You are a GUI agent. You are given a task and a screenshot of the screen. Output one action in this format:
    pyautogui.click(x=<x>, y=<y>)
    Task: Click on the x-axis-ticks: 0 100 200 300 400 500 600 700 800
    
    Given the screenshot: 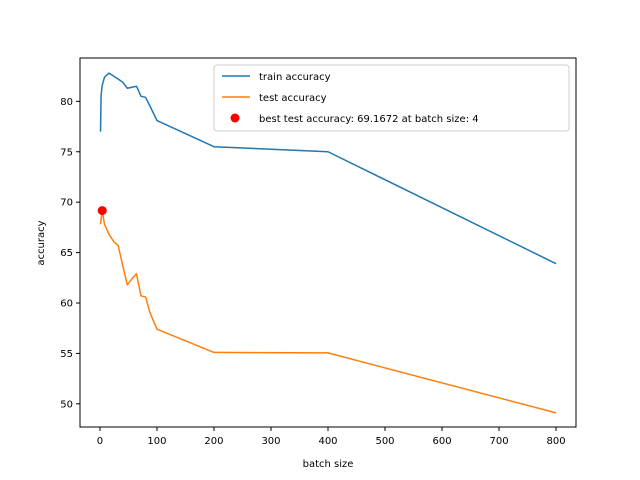 What is the action you would take?
    pyautogui.click(x=331, y=437)
    